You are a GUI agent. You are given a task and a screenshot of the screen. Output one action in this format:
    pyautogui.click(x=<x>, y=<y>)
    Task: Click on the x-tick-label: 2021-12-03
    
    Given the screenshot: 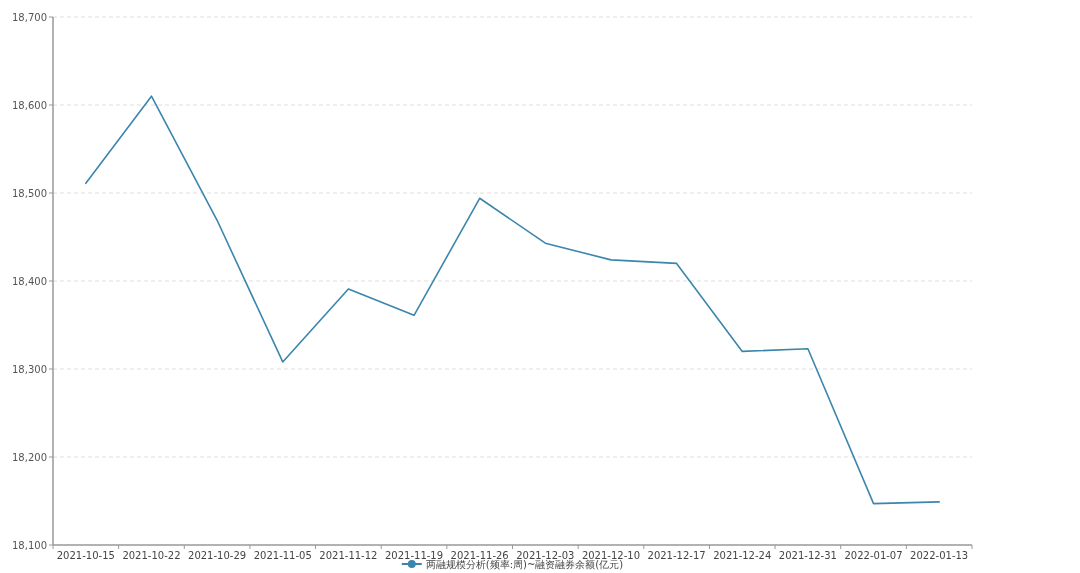 What is the action you would take?
    pyautogui.click(x=545, y=555)
    